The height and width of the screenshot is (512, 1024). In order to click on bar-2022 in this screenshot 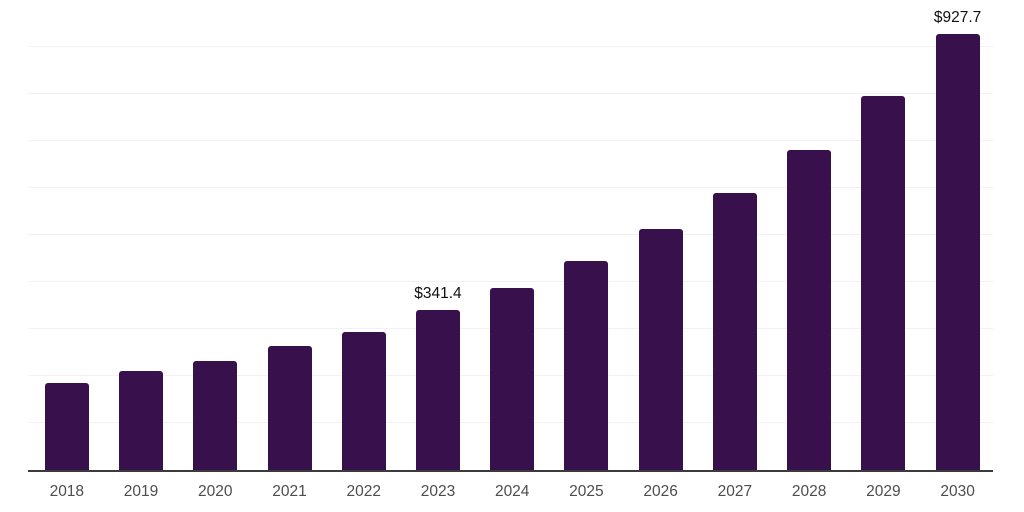, I will do `click(363, 400)`.